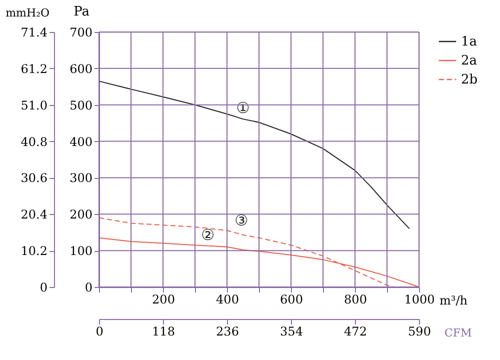 This screenshot has height=360, width=500. Describe the element at coordinates (469, 42) in the screenshot. I see `legend-label: 1a` at that location.